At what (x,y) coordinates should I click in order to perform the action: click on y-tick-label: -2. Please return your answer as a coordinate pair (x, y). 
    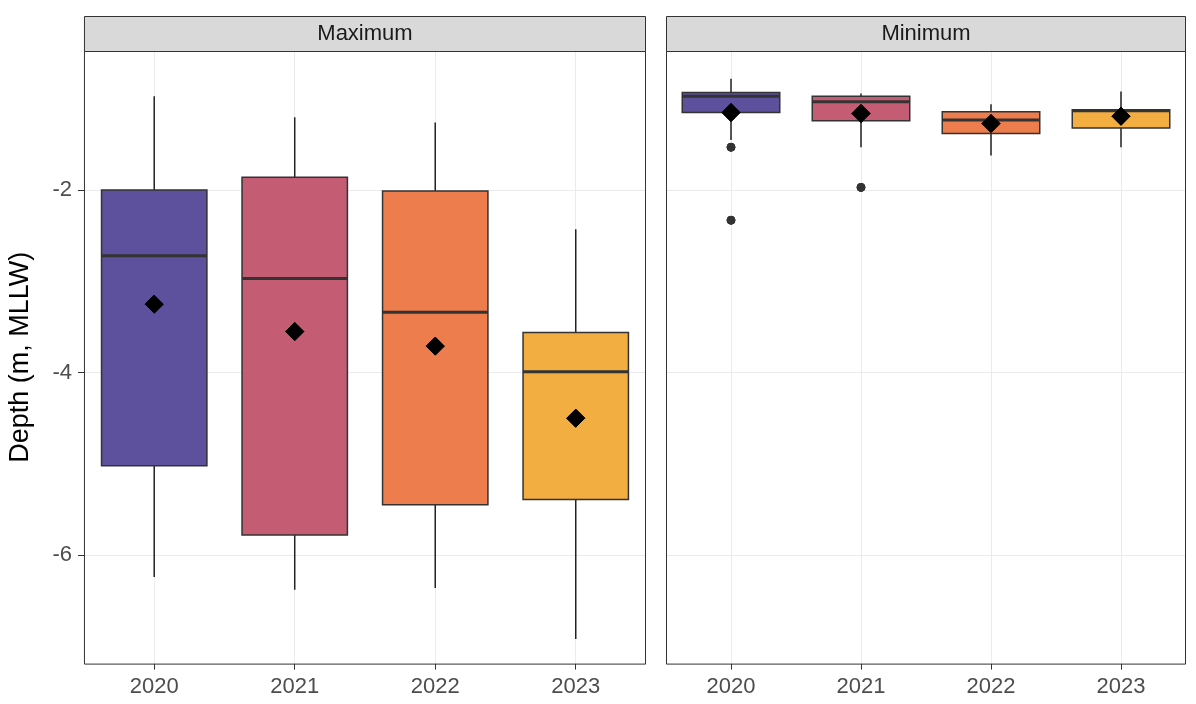
    Looking at the image, I should click on (62, 189).